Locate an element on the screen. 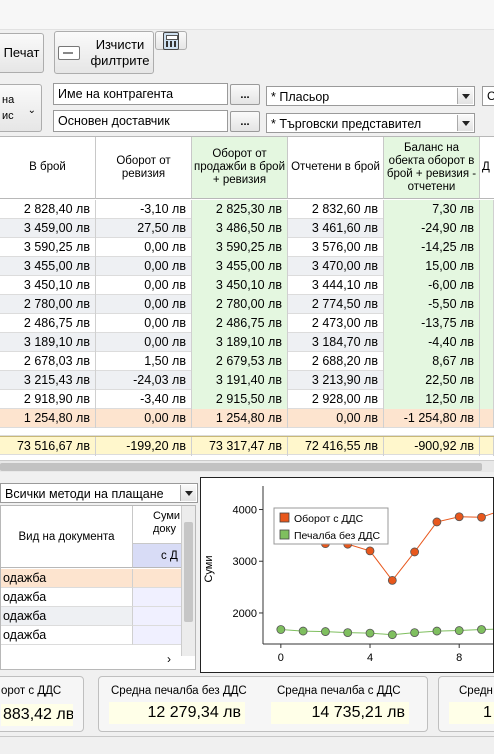 The height and width of the screenshot is (754, 494). table-cell: -4,40 лв is located at coordinates (432, 342).